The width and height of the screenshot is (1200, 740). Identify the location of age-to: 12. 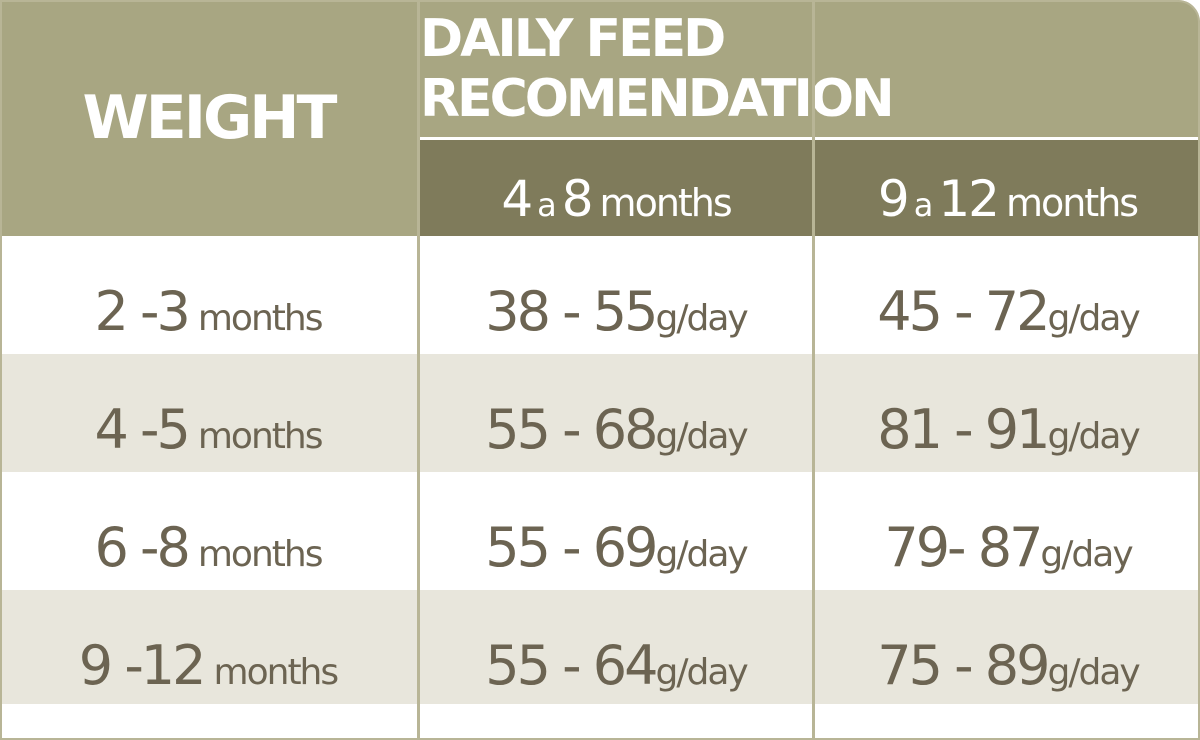
(969, 199).